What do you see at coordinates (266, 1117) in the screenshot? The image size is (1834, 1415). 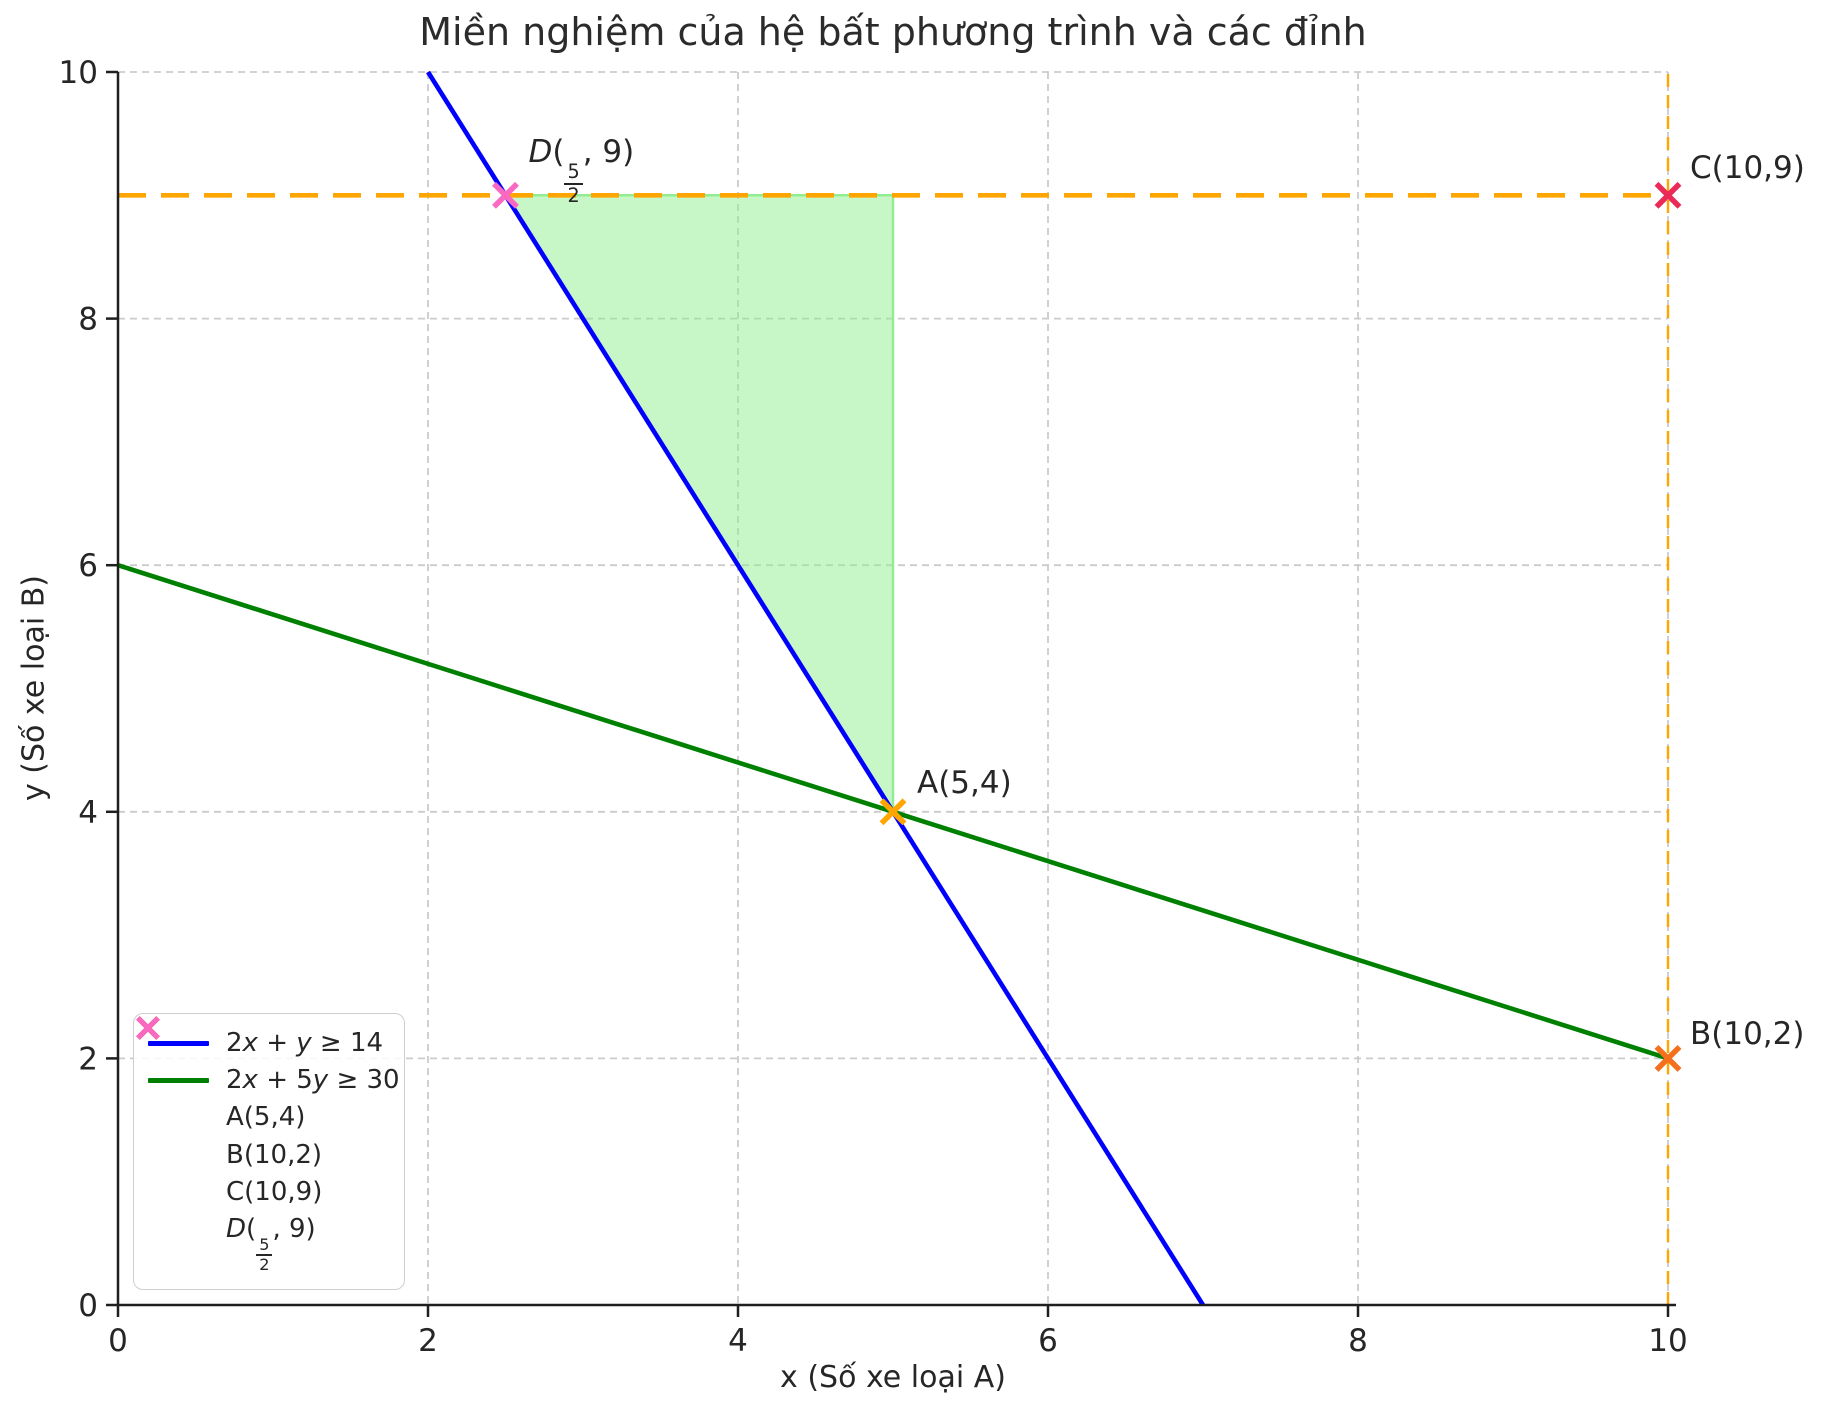 I see `legend-label: A(5,4)` at bounding box center [266, 1117].